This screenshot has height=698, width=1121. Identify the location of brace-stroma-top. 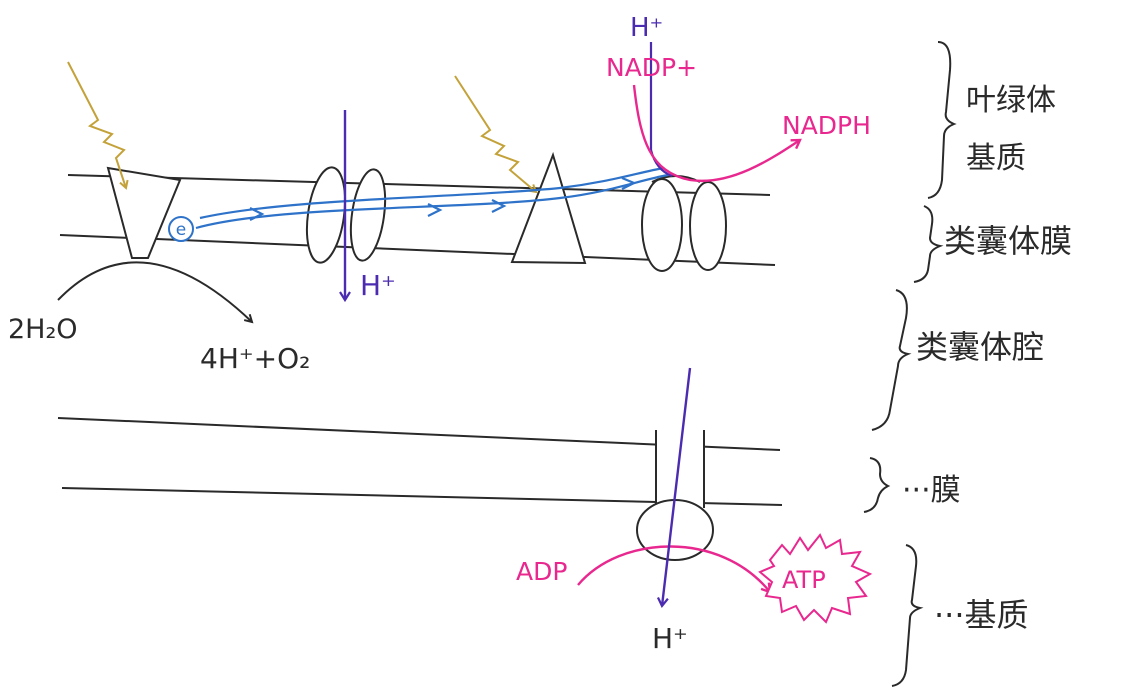
(942, 120).